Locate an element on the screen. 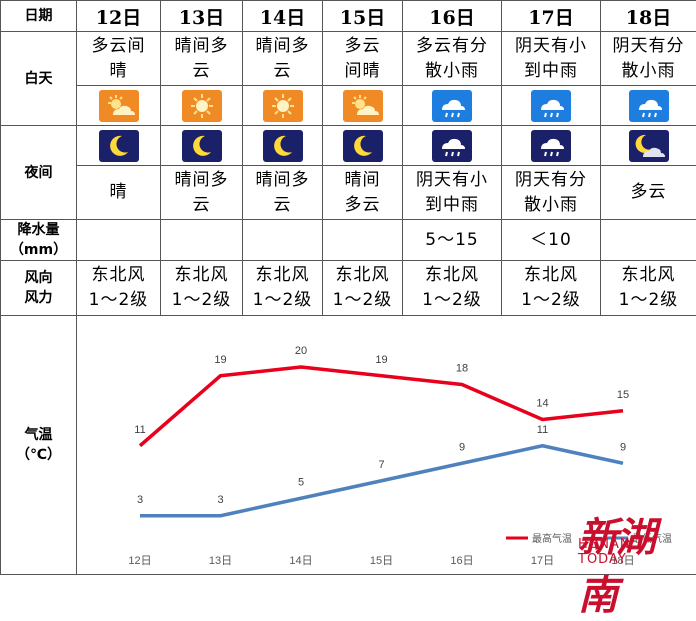 The image size is (696, 621). date-cell: 18日 is located at coordinates (648, 16).